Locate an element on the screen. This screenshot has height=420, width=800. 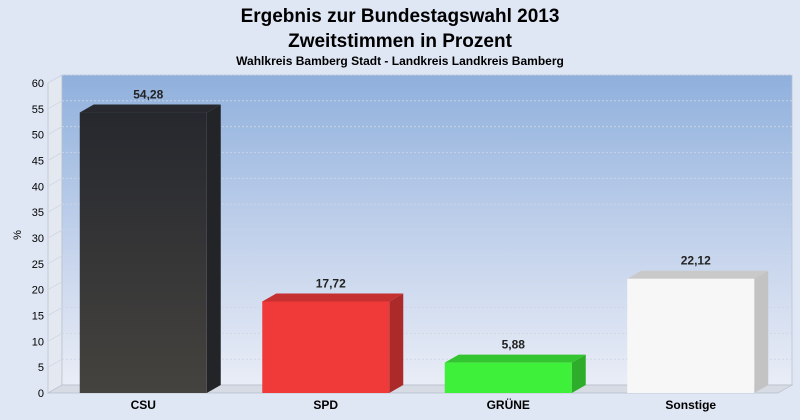
value-label: 5,88 is located at coordinates (514, 345).